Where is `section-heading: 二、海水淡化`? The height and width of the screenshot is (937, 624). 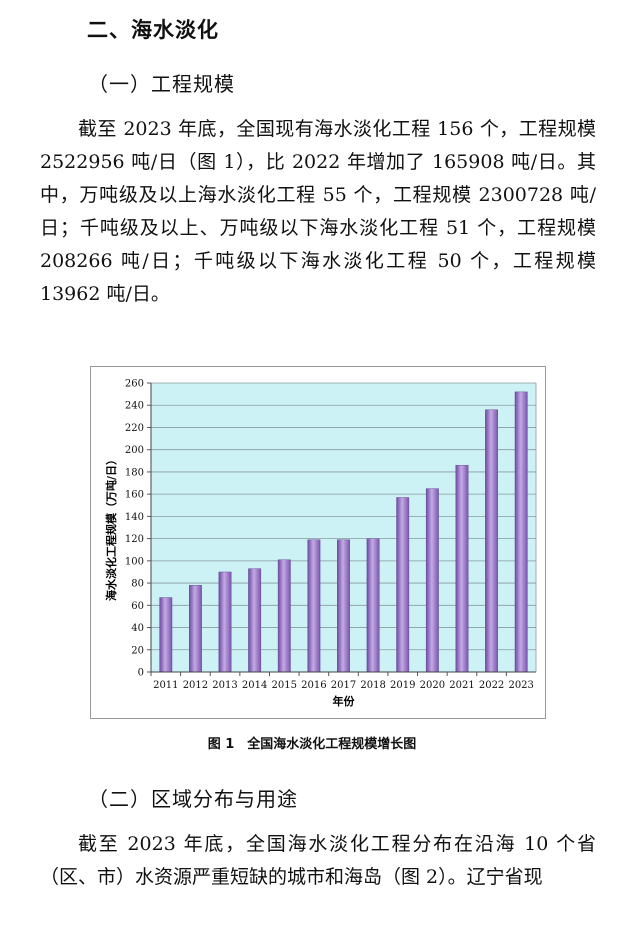
section-heading: 二、海水淡化 is located at coordinates (153, 30).